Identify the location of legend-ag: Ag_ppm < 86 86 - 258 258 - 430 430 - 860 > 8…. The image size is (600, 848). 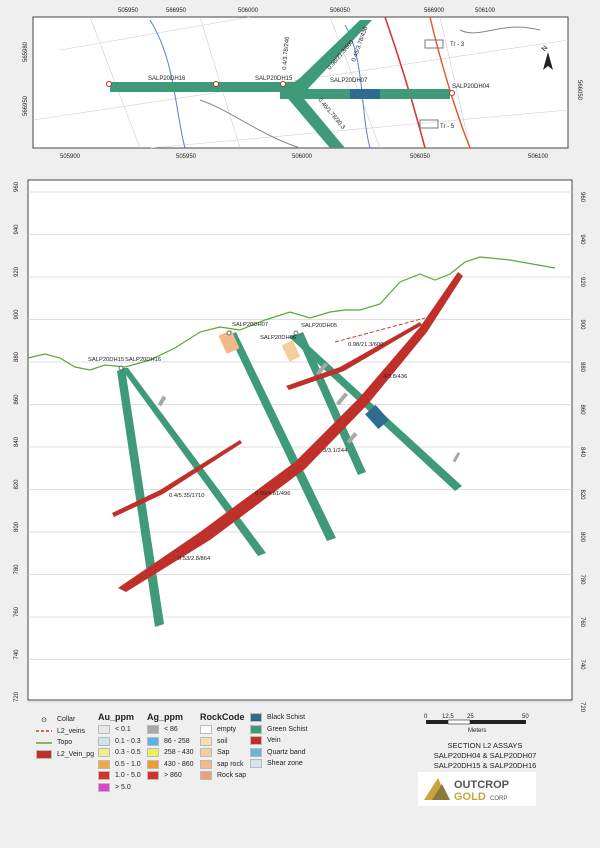
(170, 746).